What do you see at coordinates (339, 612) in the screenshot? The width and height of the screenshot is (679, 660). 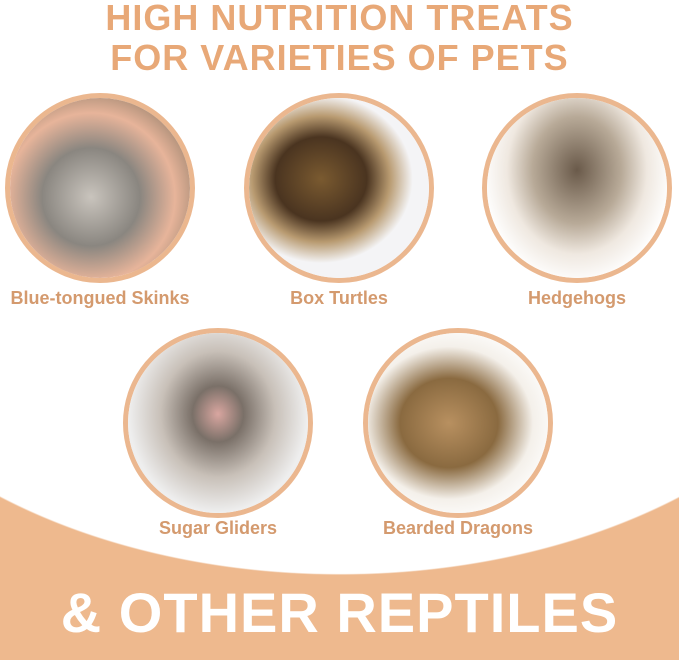 I see `footer-tagline: & OTHER REPTILES` at bounding box center [339, 612].